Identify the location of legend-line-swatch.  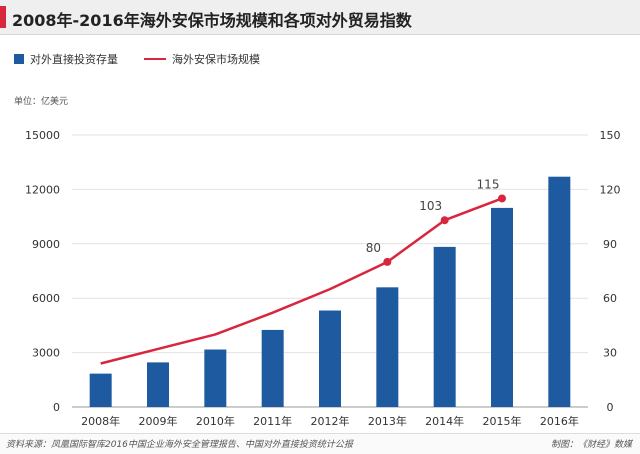
(155, 59).